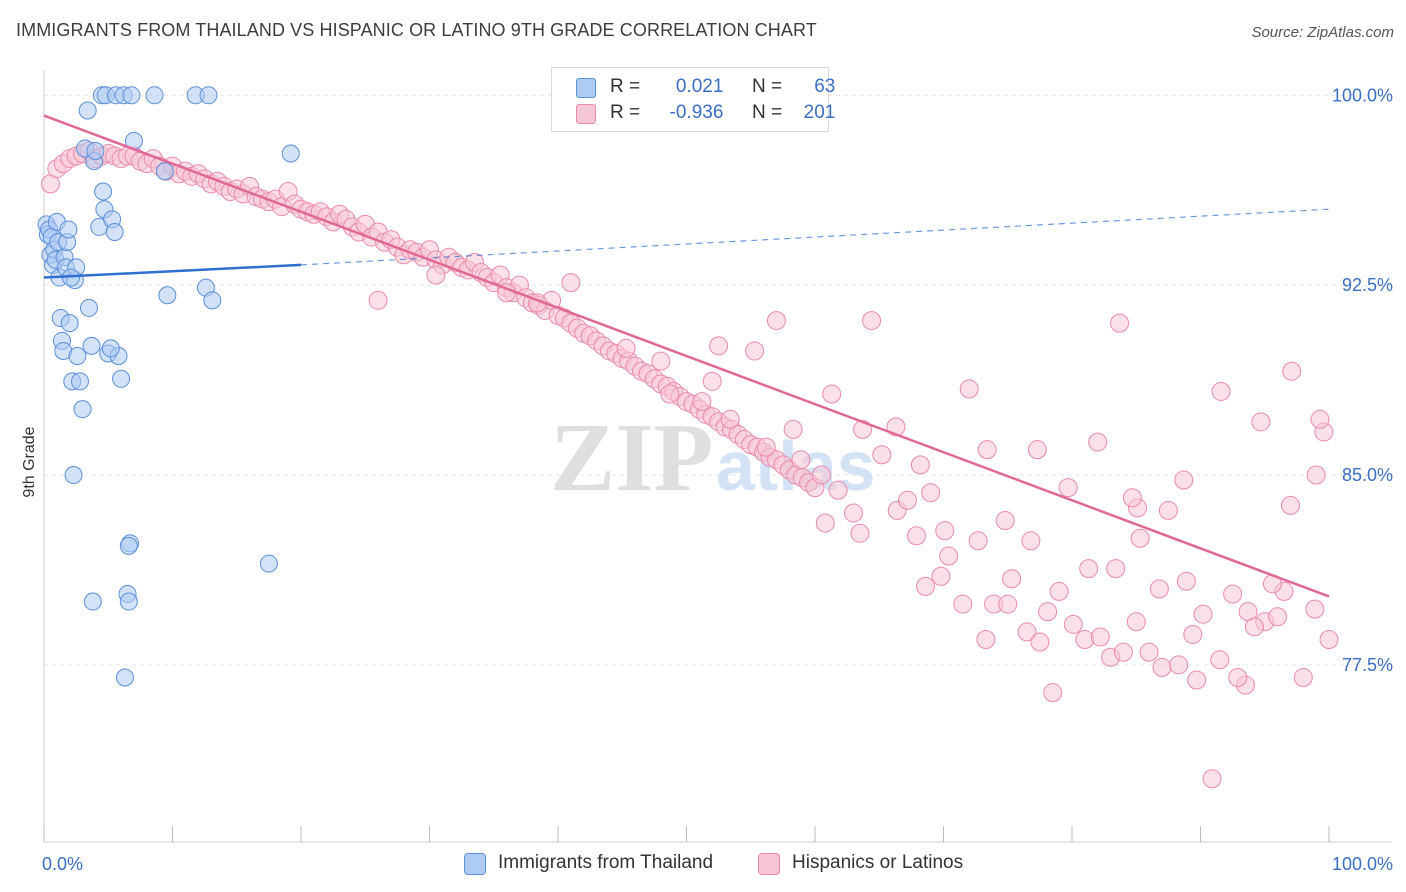  I want to click on y-tick-labels: 77.5% 85.0% 92.5% 100.0%, so click(1362, 380).